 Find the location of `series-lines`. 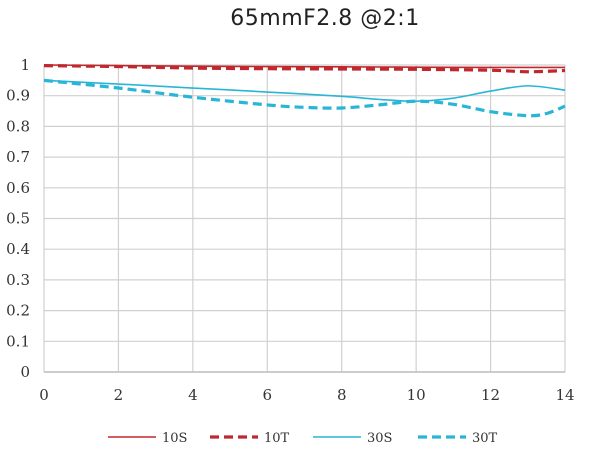

series-lines is located at coordinates (304, 91).